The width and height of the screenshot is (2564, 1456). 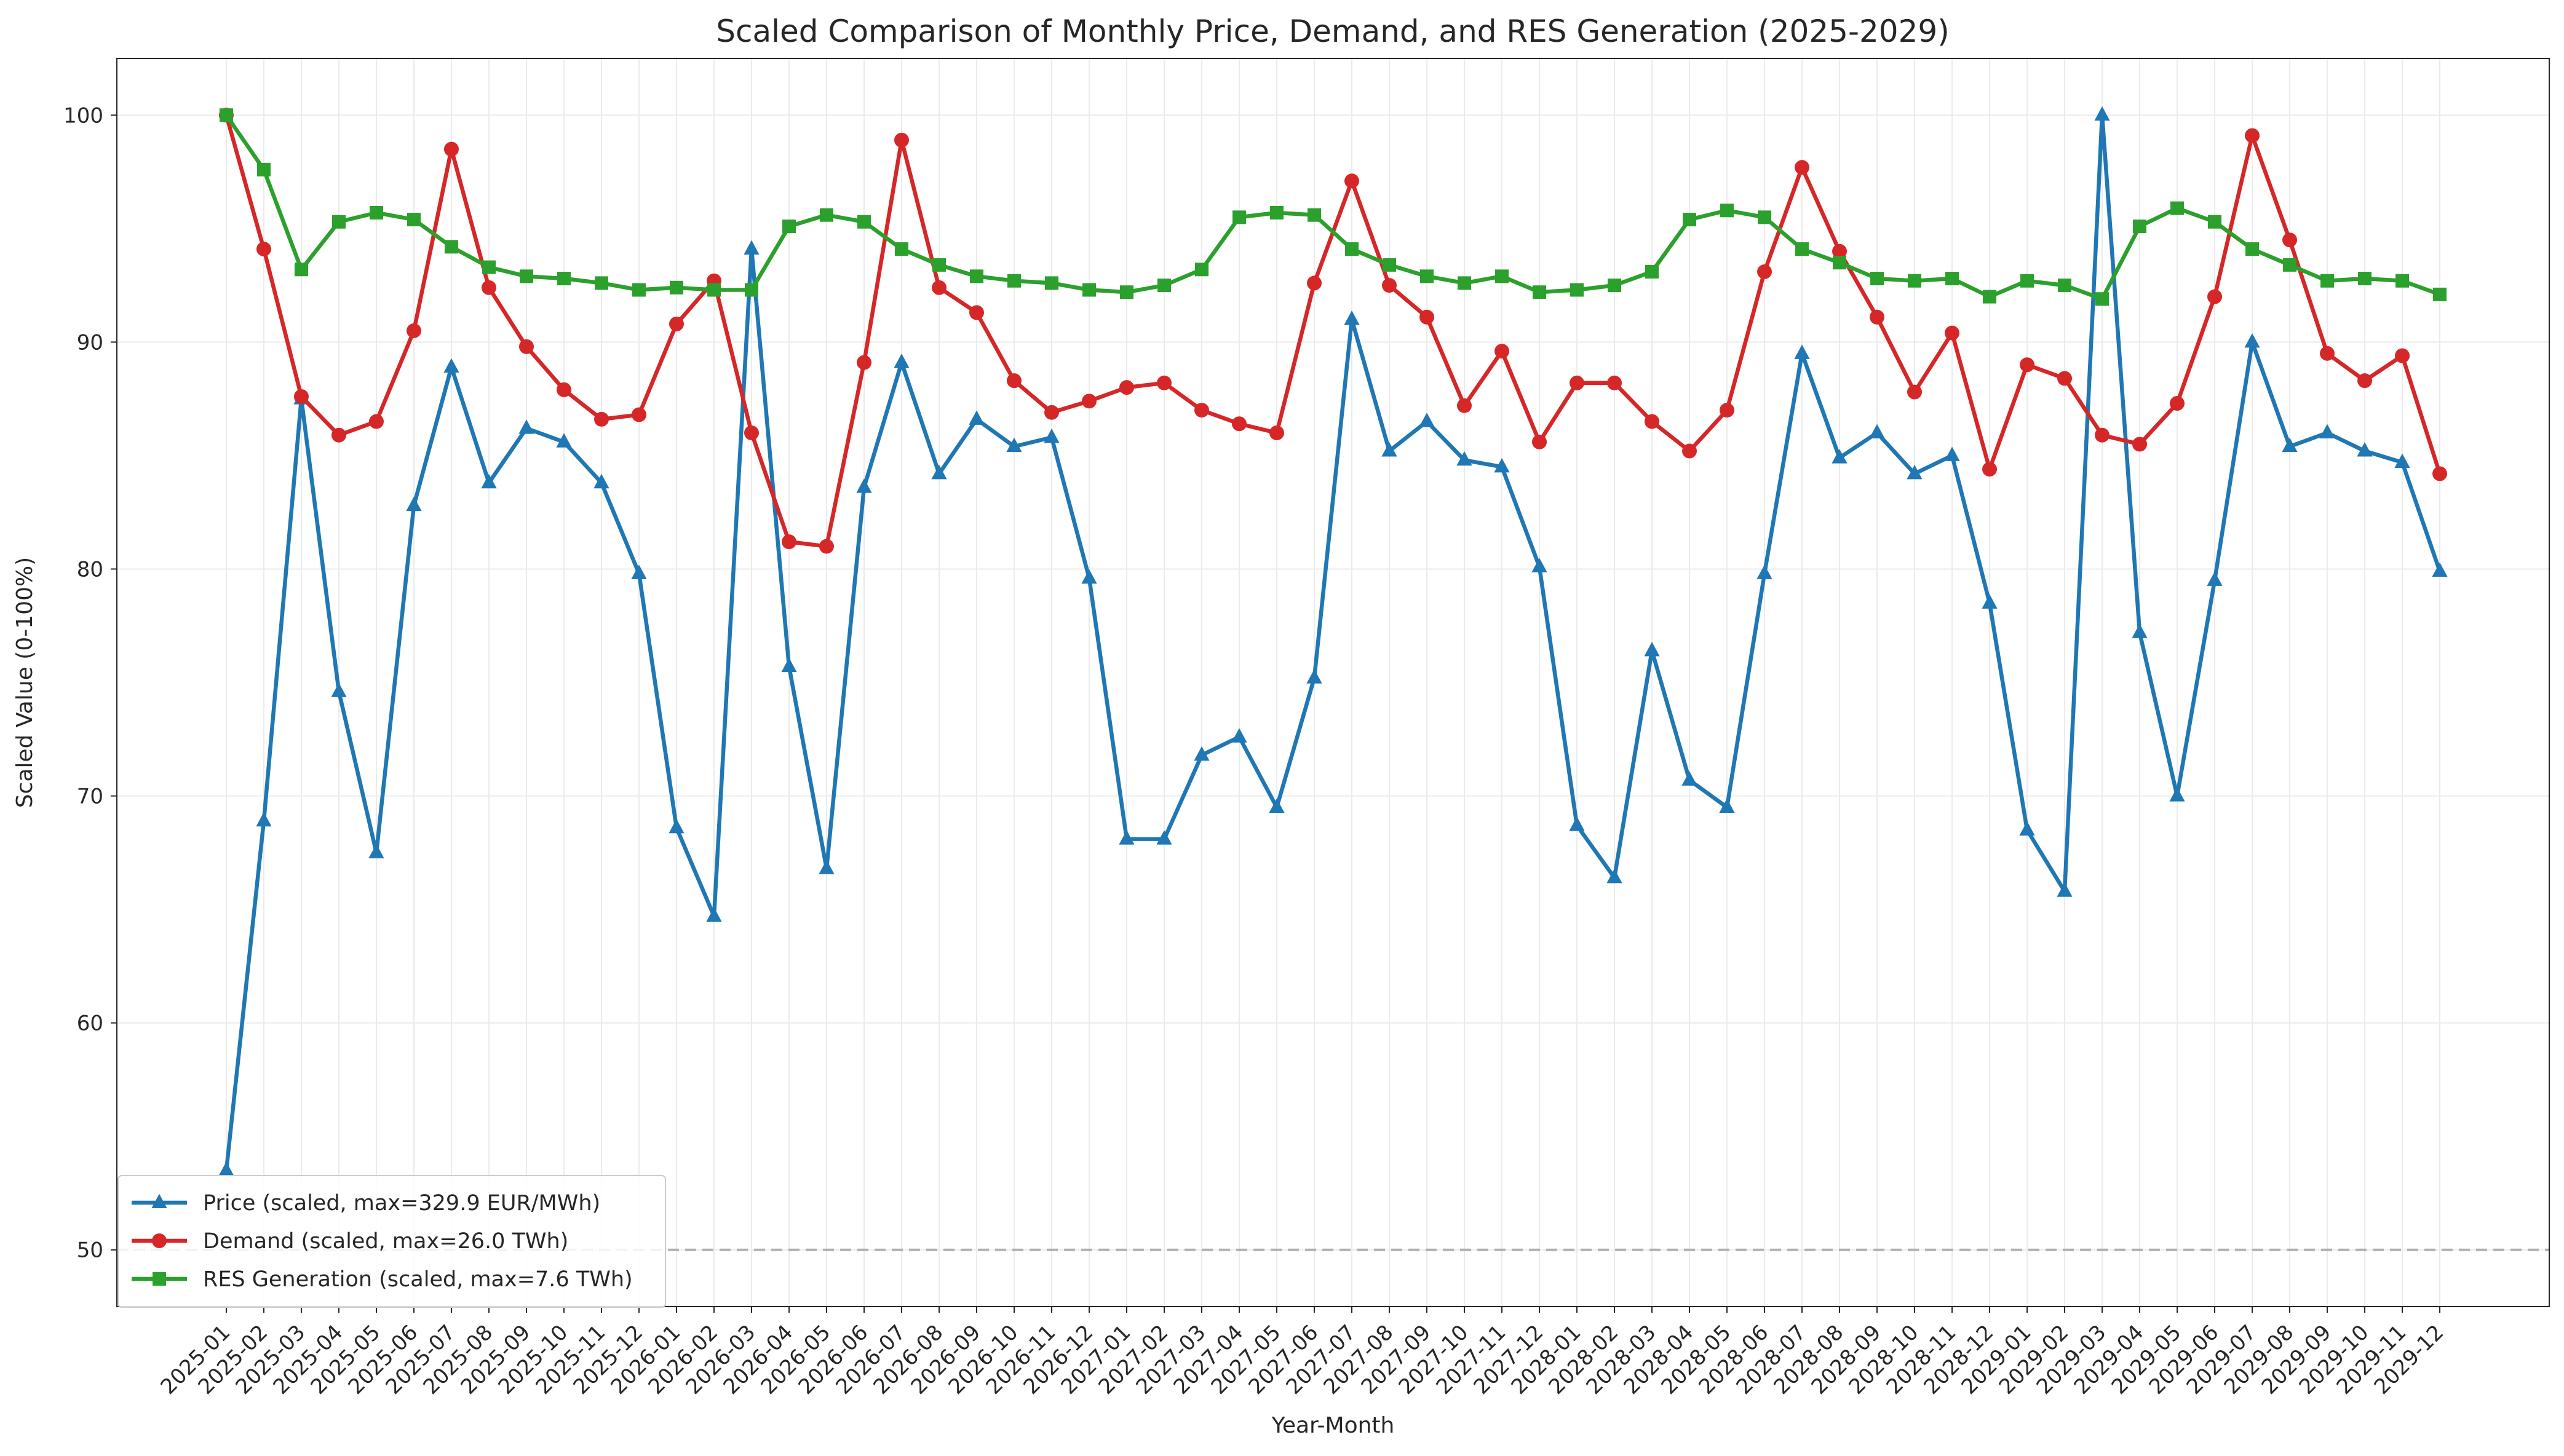 I want to click on legend-item-3: RES Generation (scaled, max=7.6 TWh), so click(x=382, y=1279).